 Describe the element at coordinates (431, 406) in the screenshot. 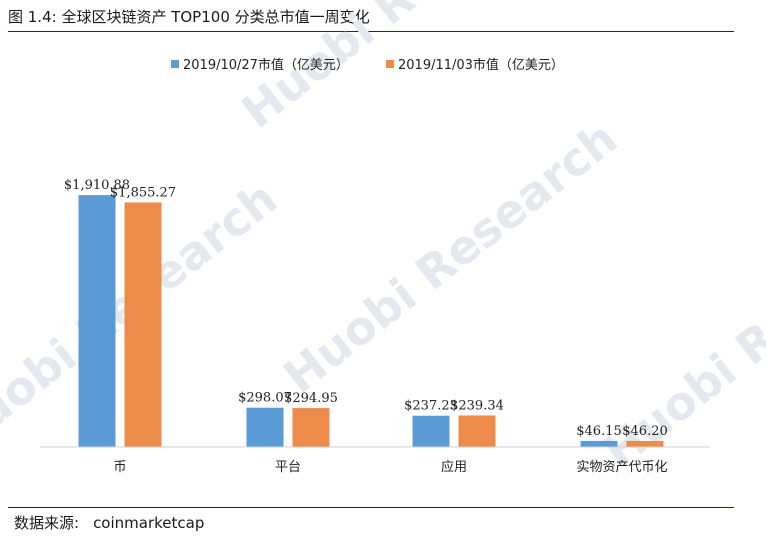

I see `data-label: $237.23` at that location.